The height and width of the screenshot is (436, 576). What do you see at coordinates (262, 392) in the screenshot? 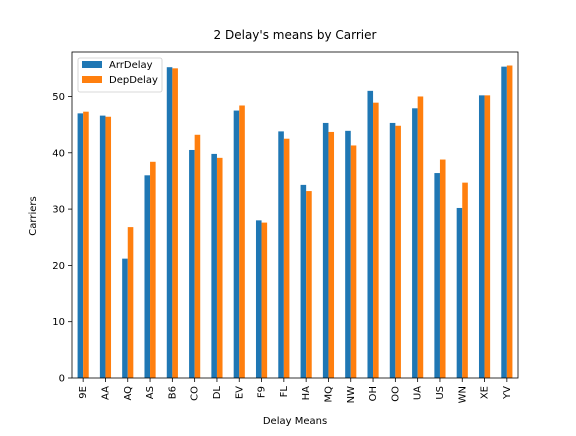
I see `x-tick-label: F9` at bounding box center [262, 392].